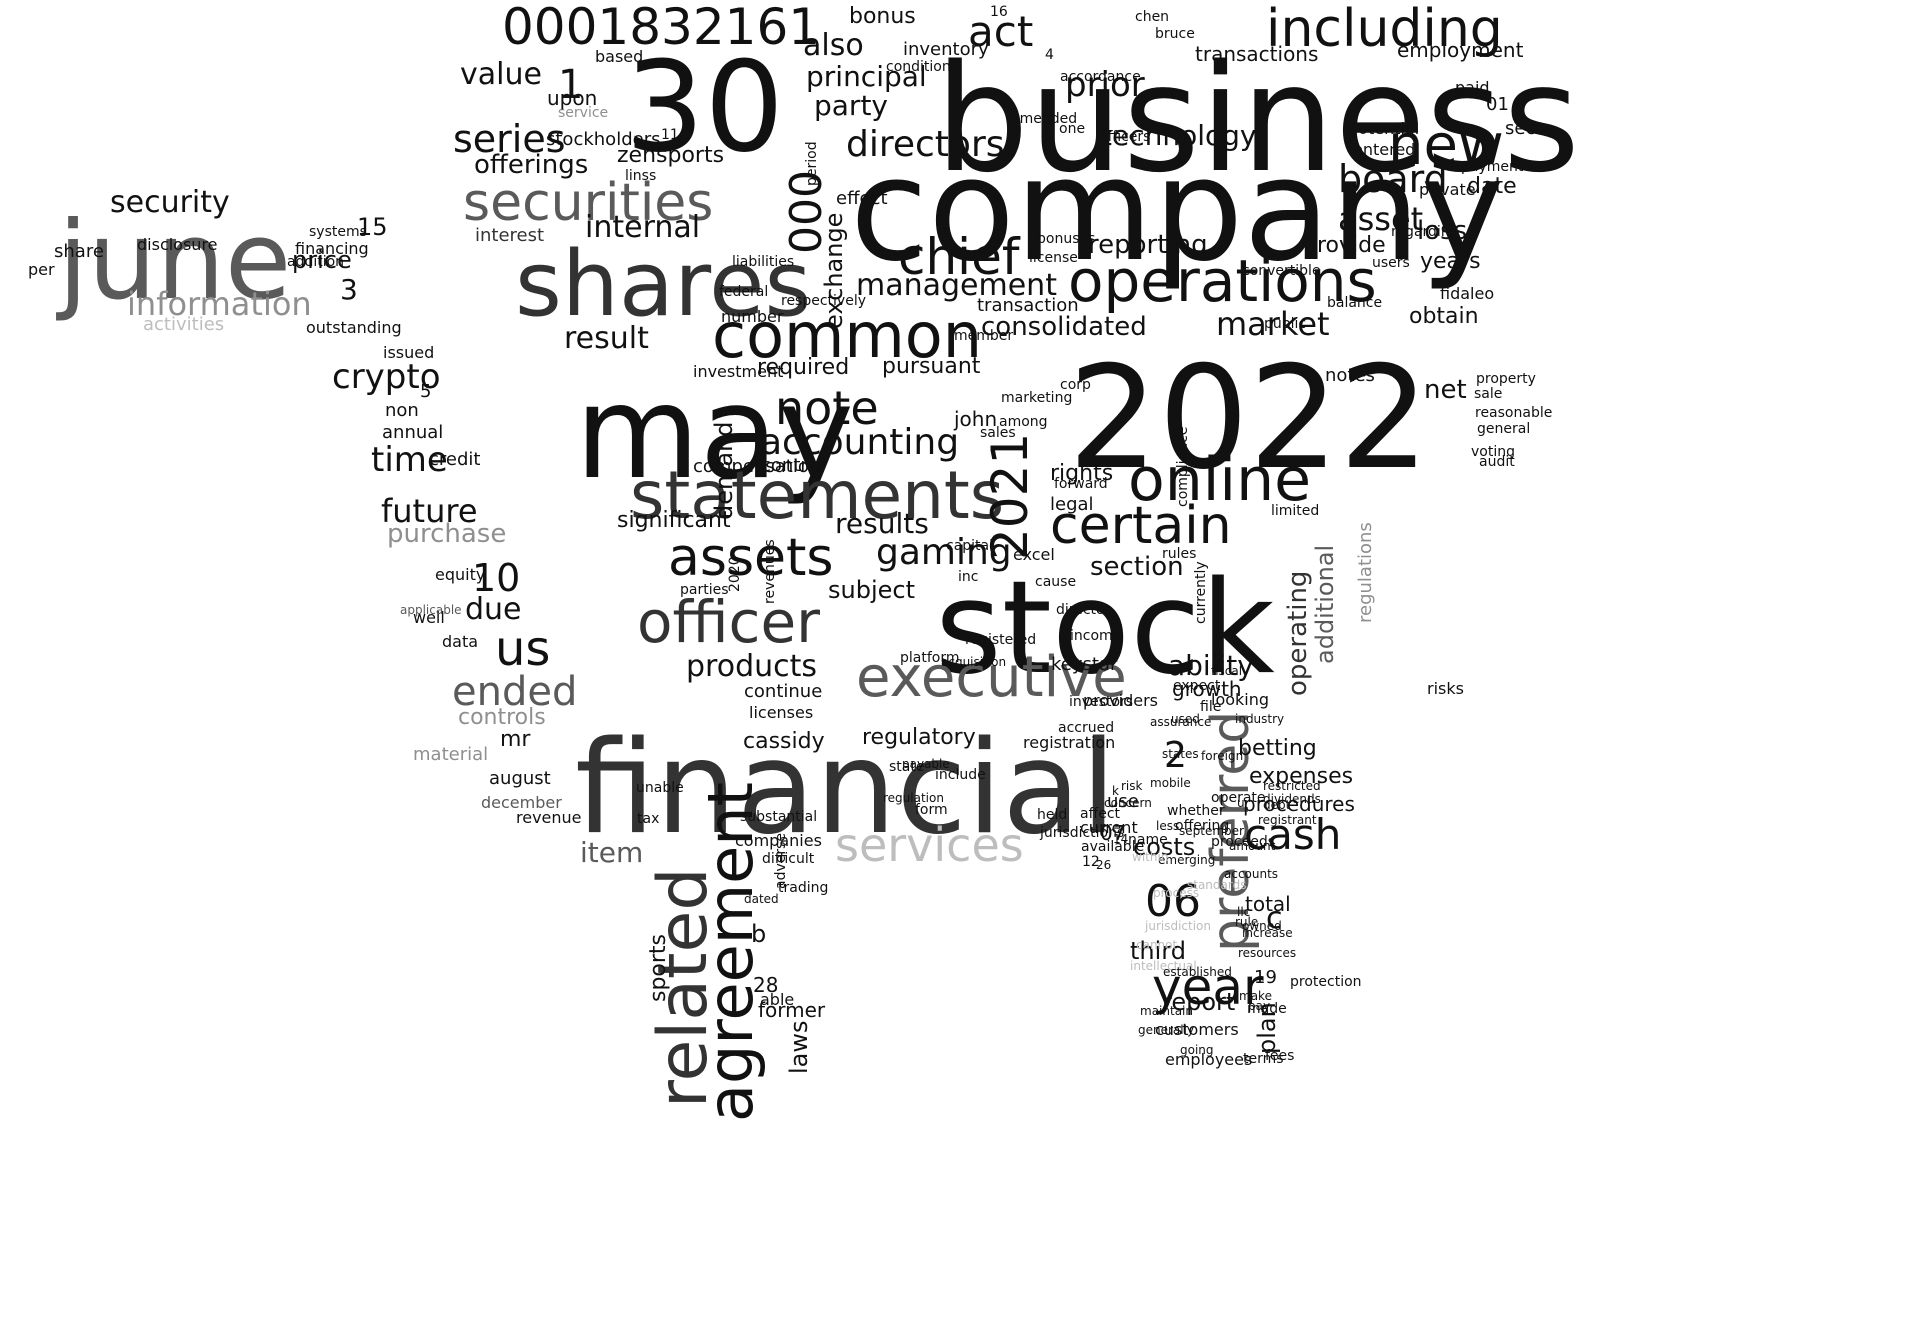 The width and height of the screenshot is (1920, 1325). Describe the element at coordinates (781, 712) in the screenshot. I see `cloud-word-142: licenses` at that location.